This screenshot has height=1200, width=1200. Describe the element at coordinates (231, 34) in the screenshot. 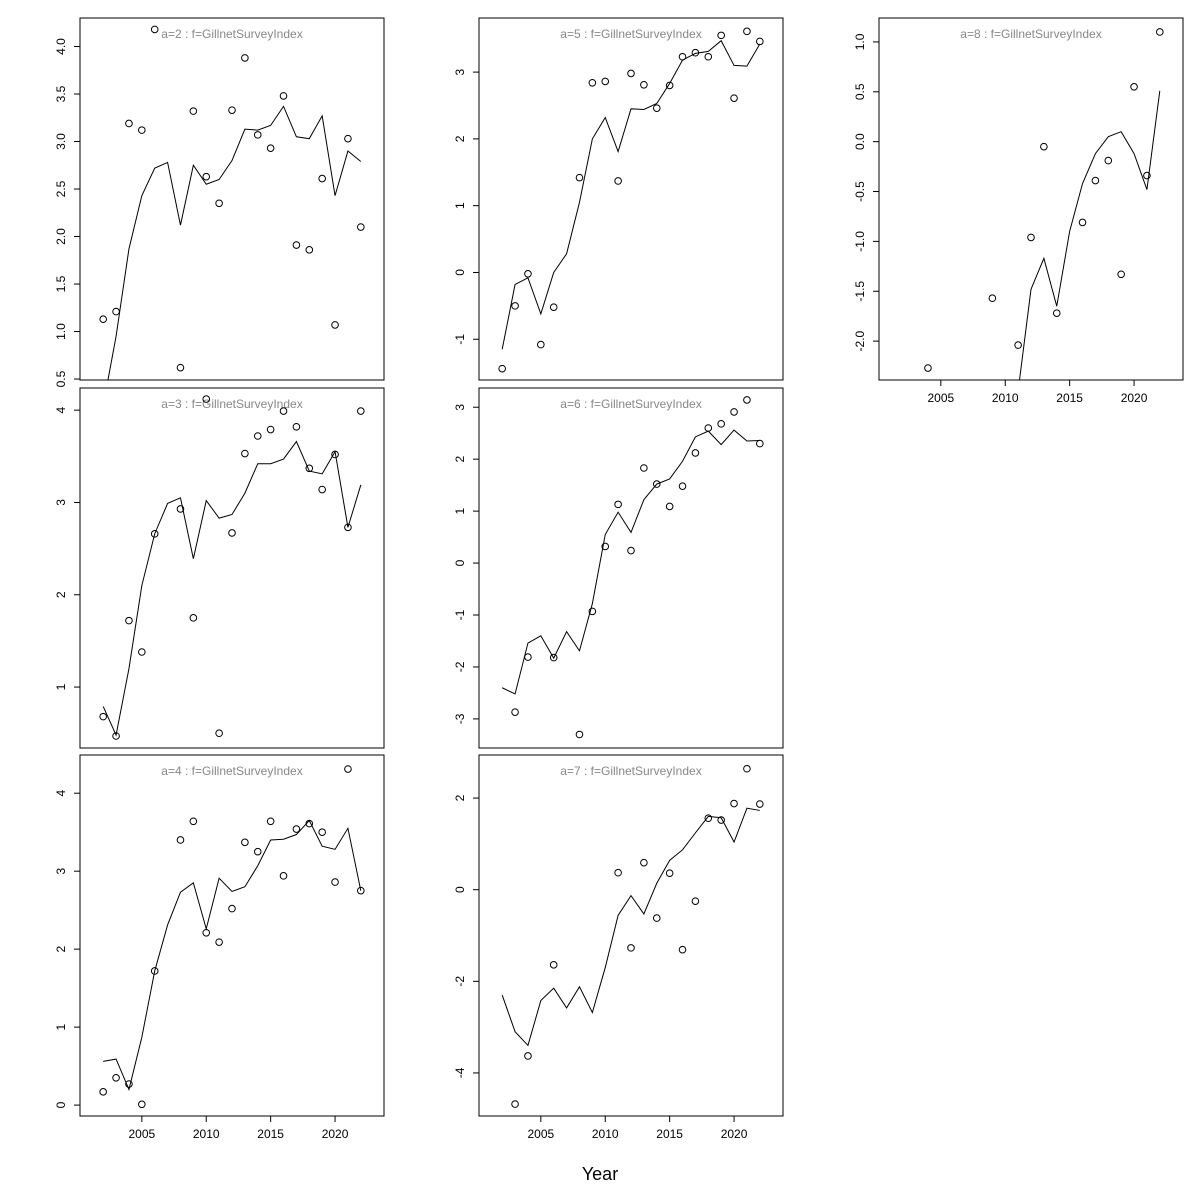

I see `panel-title: a=2 : f=GillnetSurveyIndex` at that location.